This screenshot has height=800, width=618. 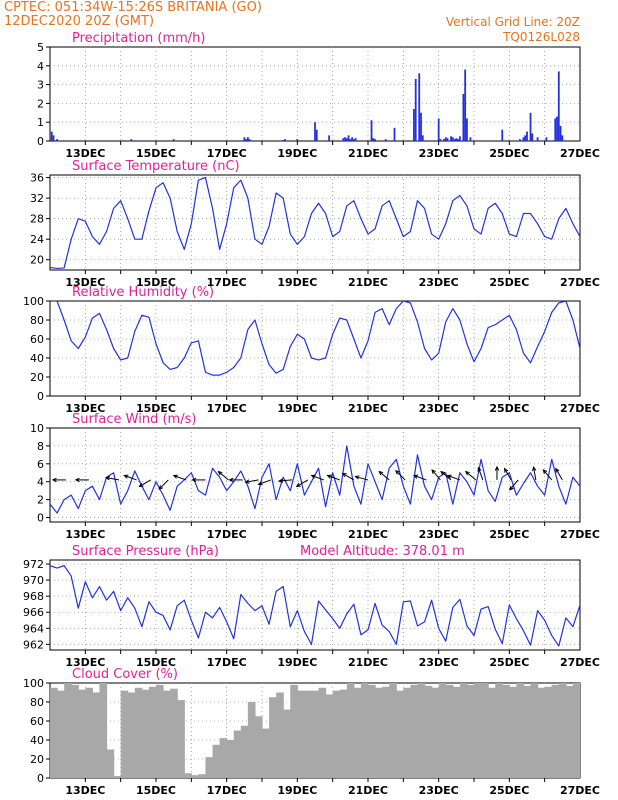 I want to click on plot-frame, so click(x=315, y=475).